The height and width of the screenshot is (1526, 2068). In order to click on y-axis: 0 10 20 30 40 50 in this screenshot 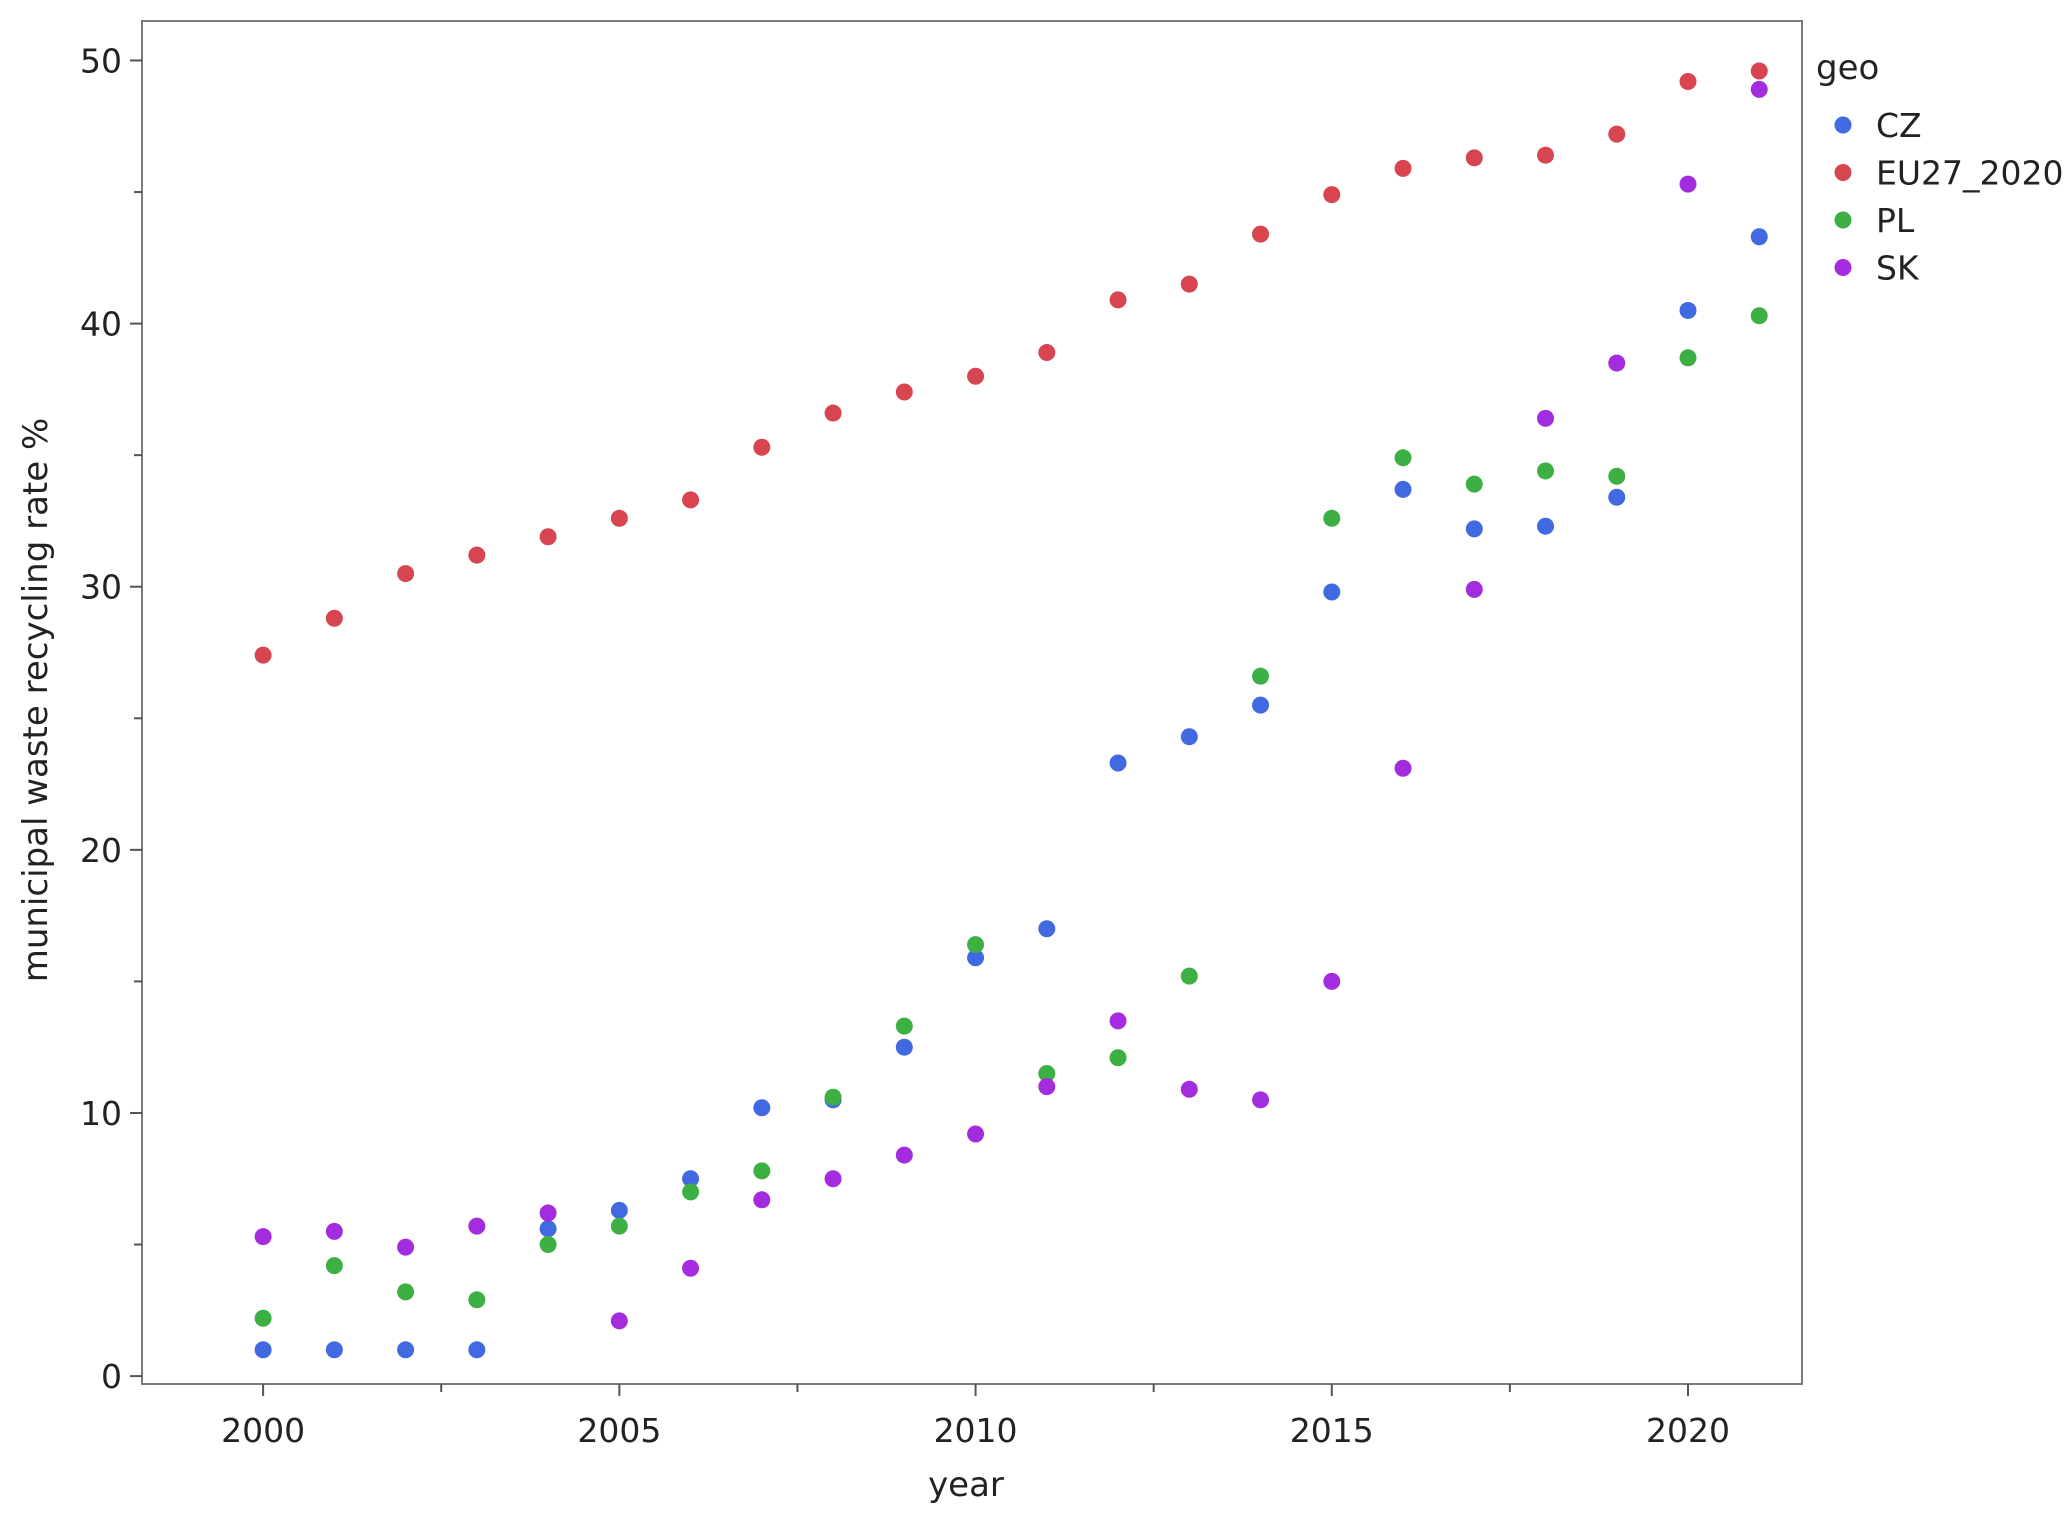, I will do `click(111, 718)`.